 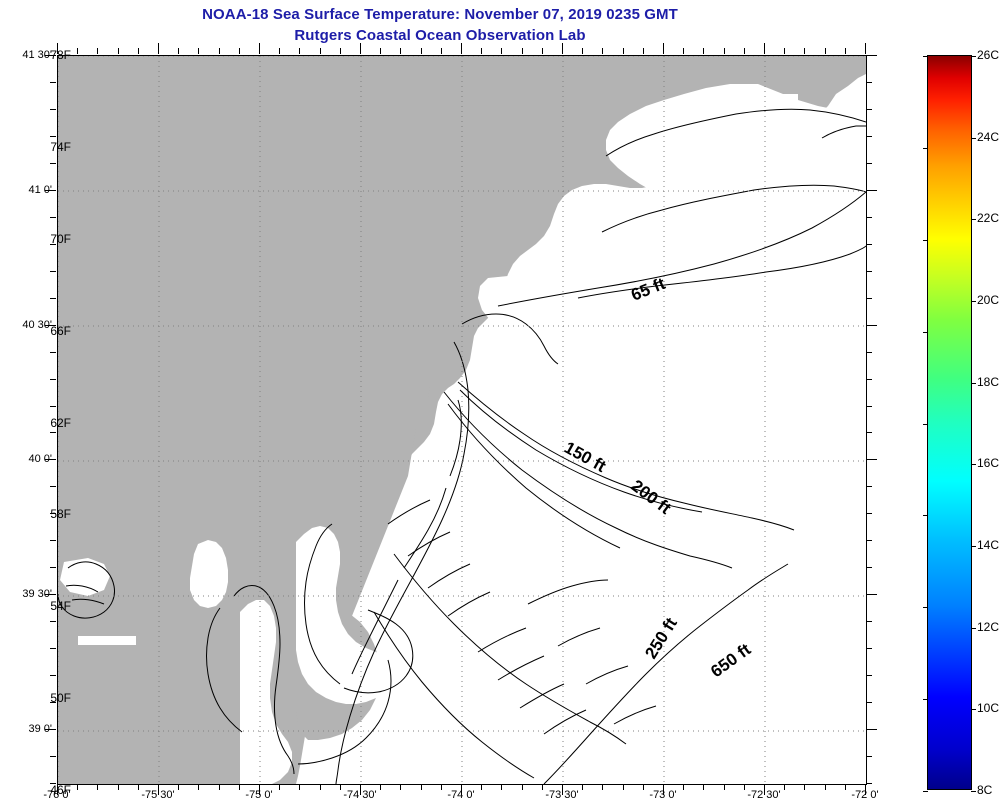 What do you see at coordinates (988, 627) in the screenshot?
I see `colorbar-label-celsius: 12C` at bounding box center [988, 627].